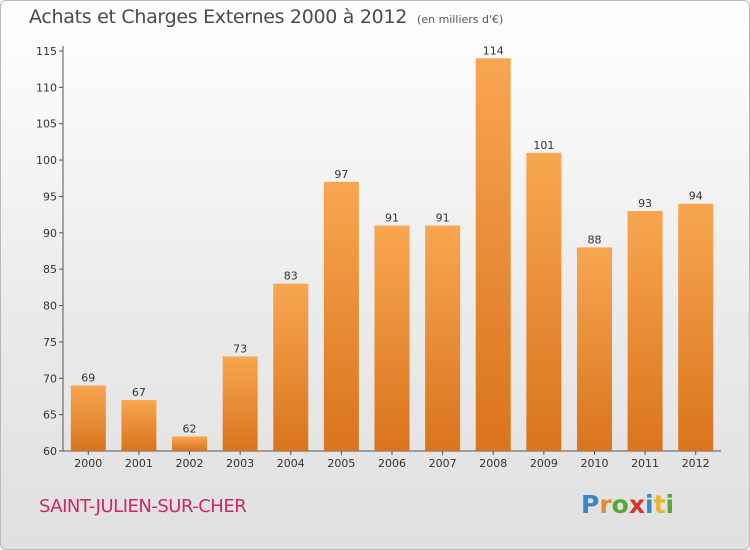 Image resolution: width=750 pixels, height=550 pixels. What do you see at coordinates (645, 331) in the screenshot?
I see `bar-2011` at bounding box center [645, 331].